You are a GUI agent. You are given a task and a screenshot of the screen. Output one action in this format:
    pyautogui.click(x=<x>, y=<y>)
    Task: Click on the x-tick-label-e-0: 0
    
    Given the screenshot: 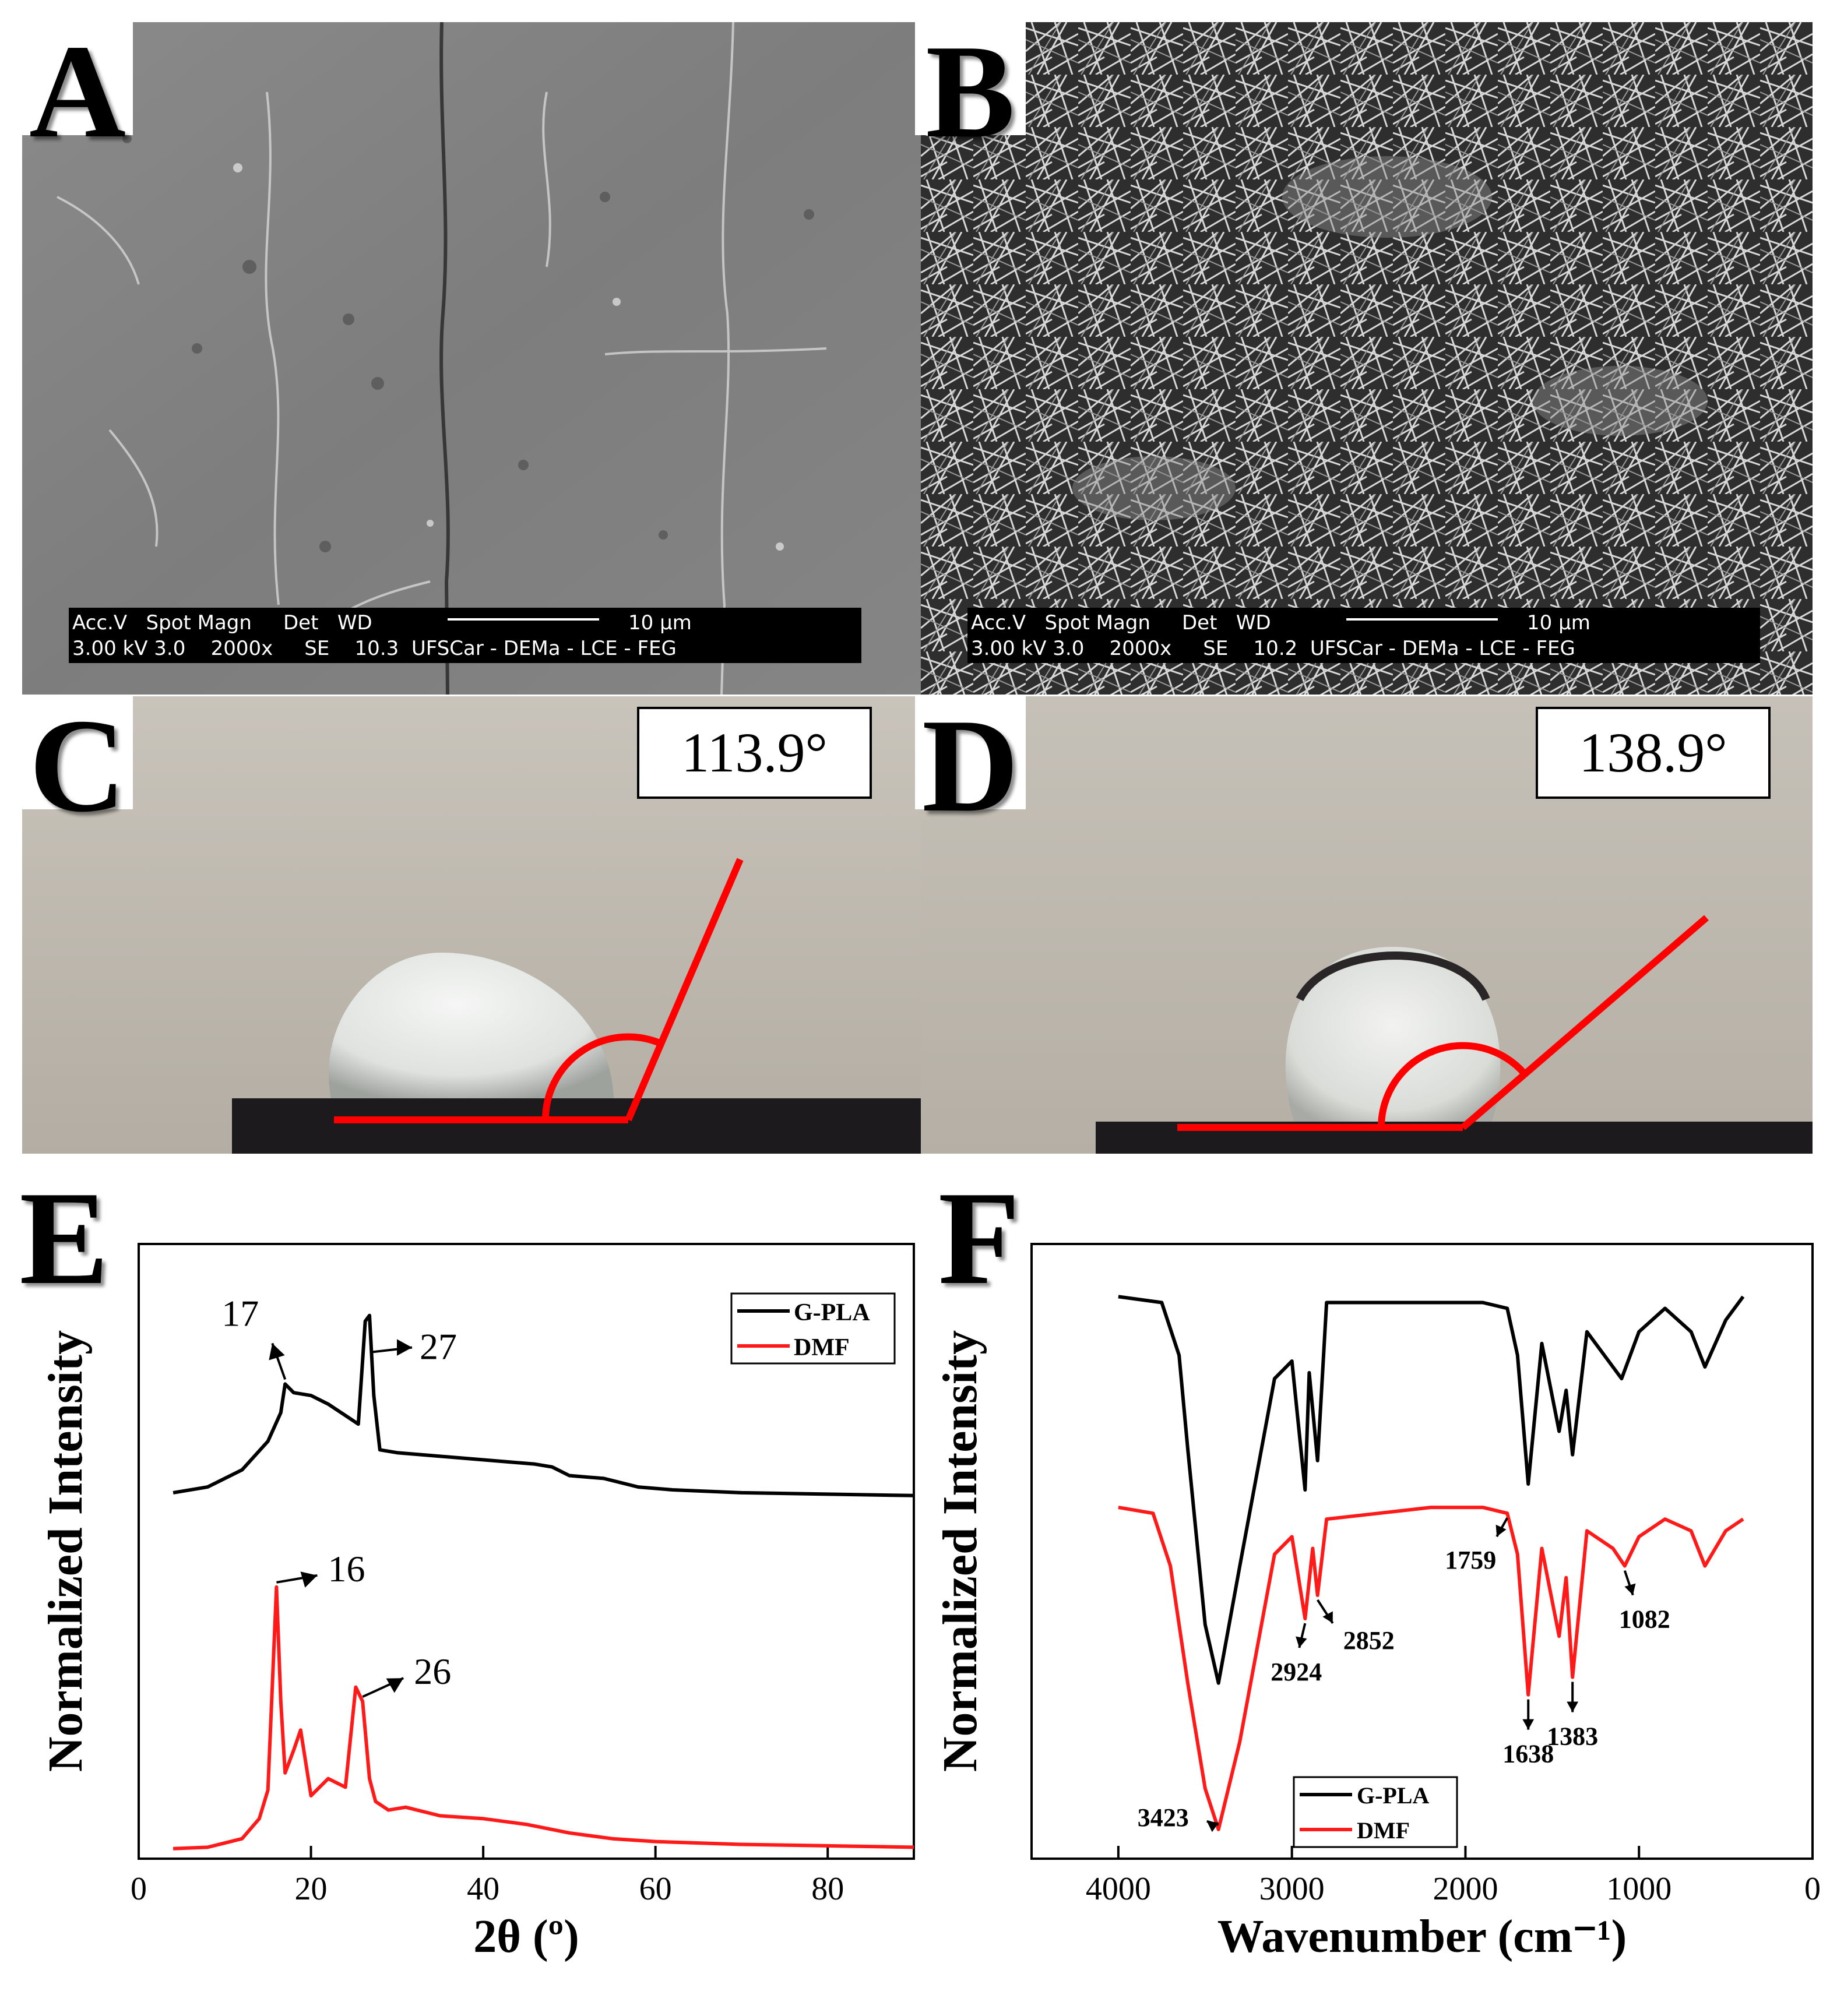 What is the action you would take?
    pyautogui.click(x=139, y=1889)
    